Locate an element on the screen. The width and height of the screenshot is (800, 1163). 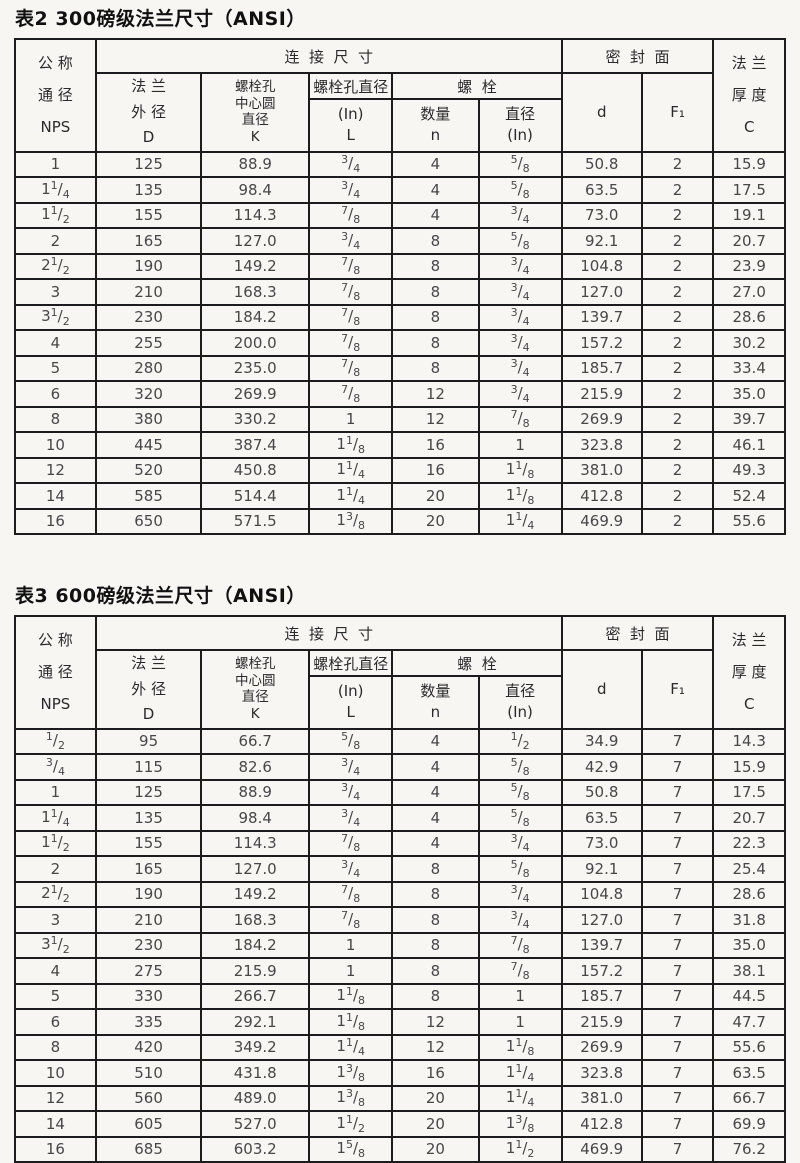
cell: 431.8 is located at coordinates (255, 1073).